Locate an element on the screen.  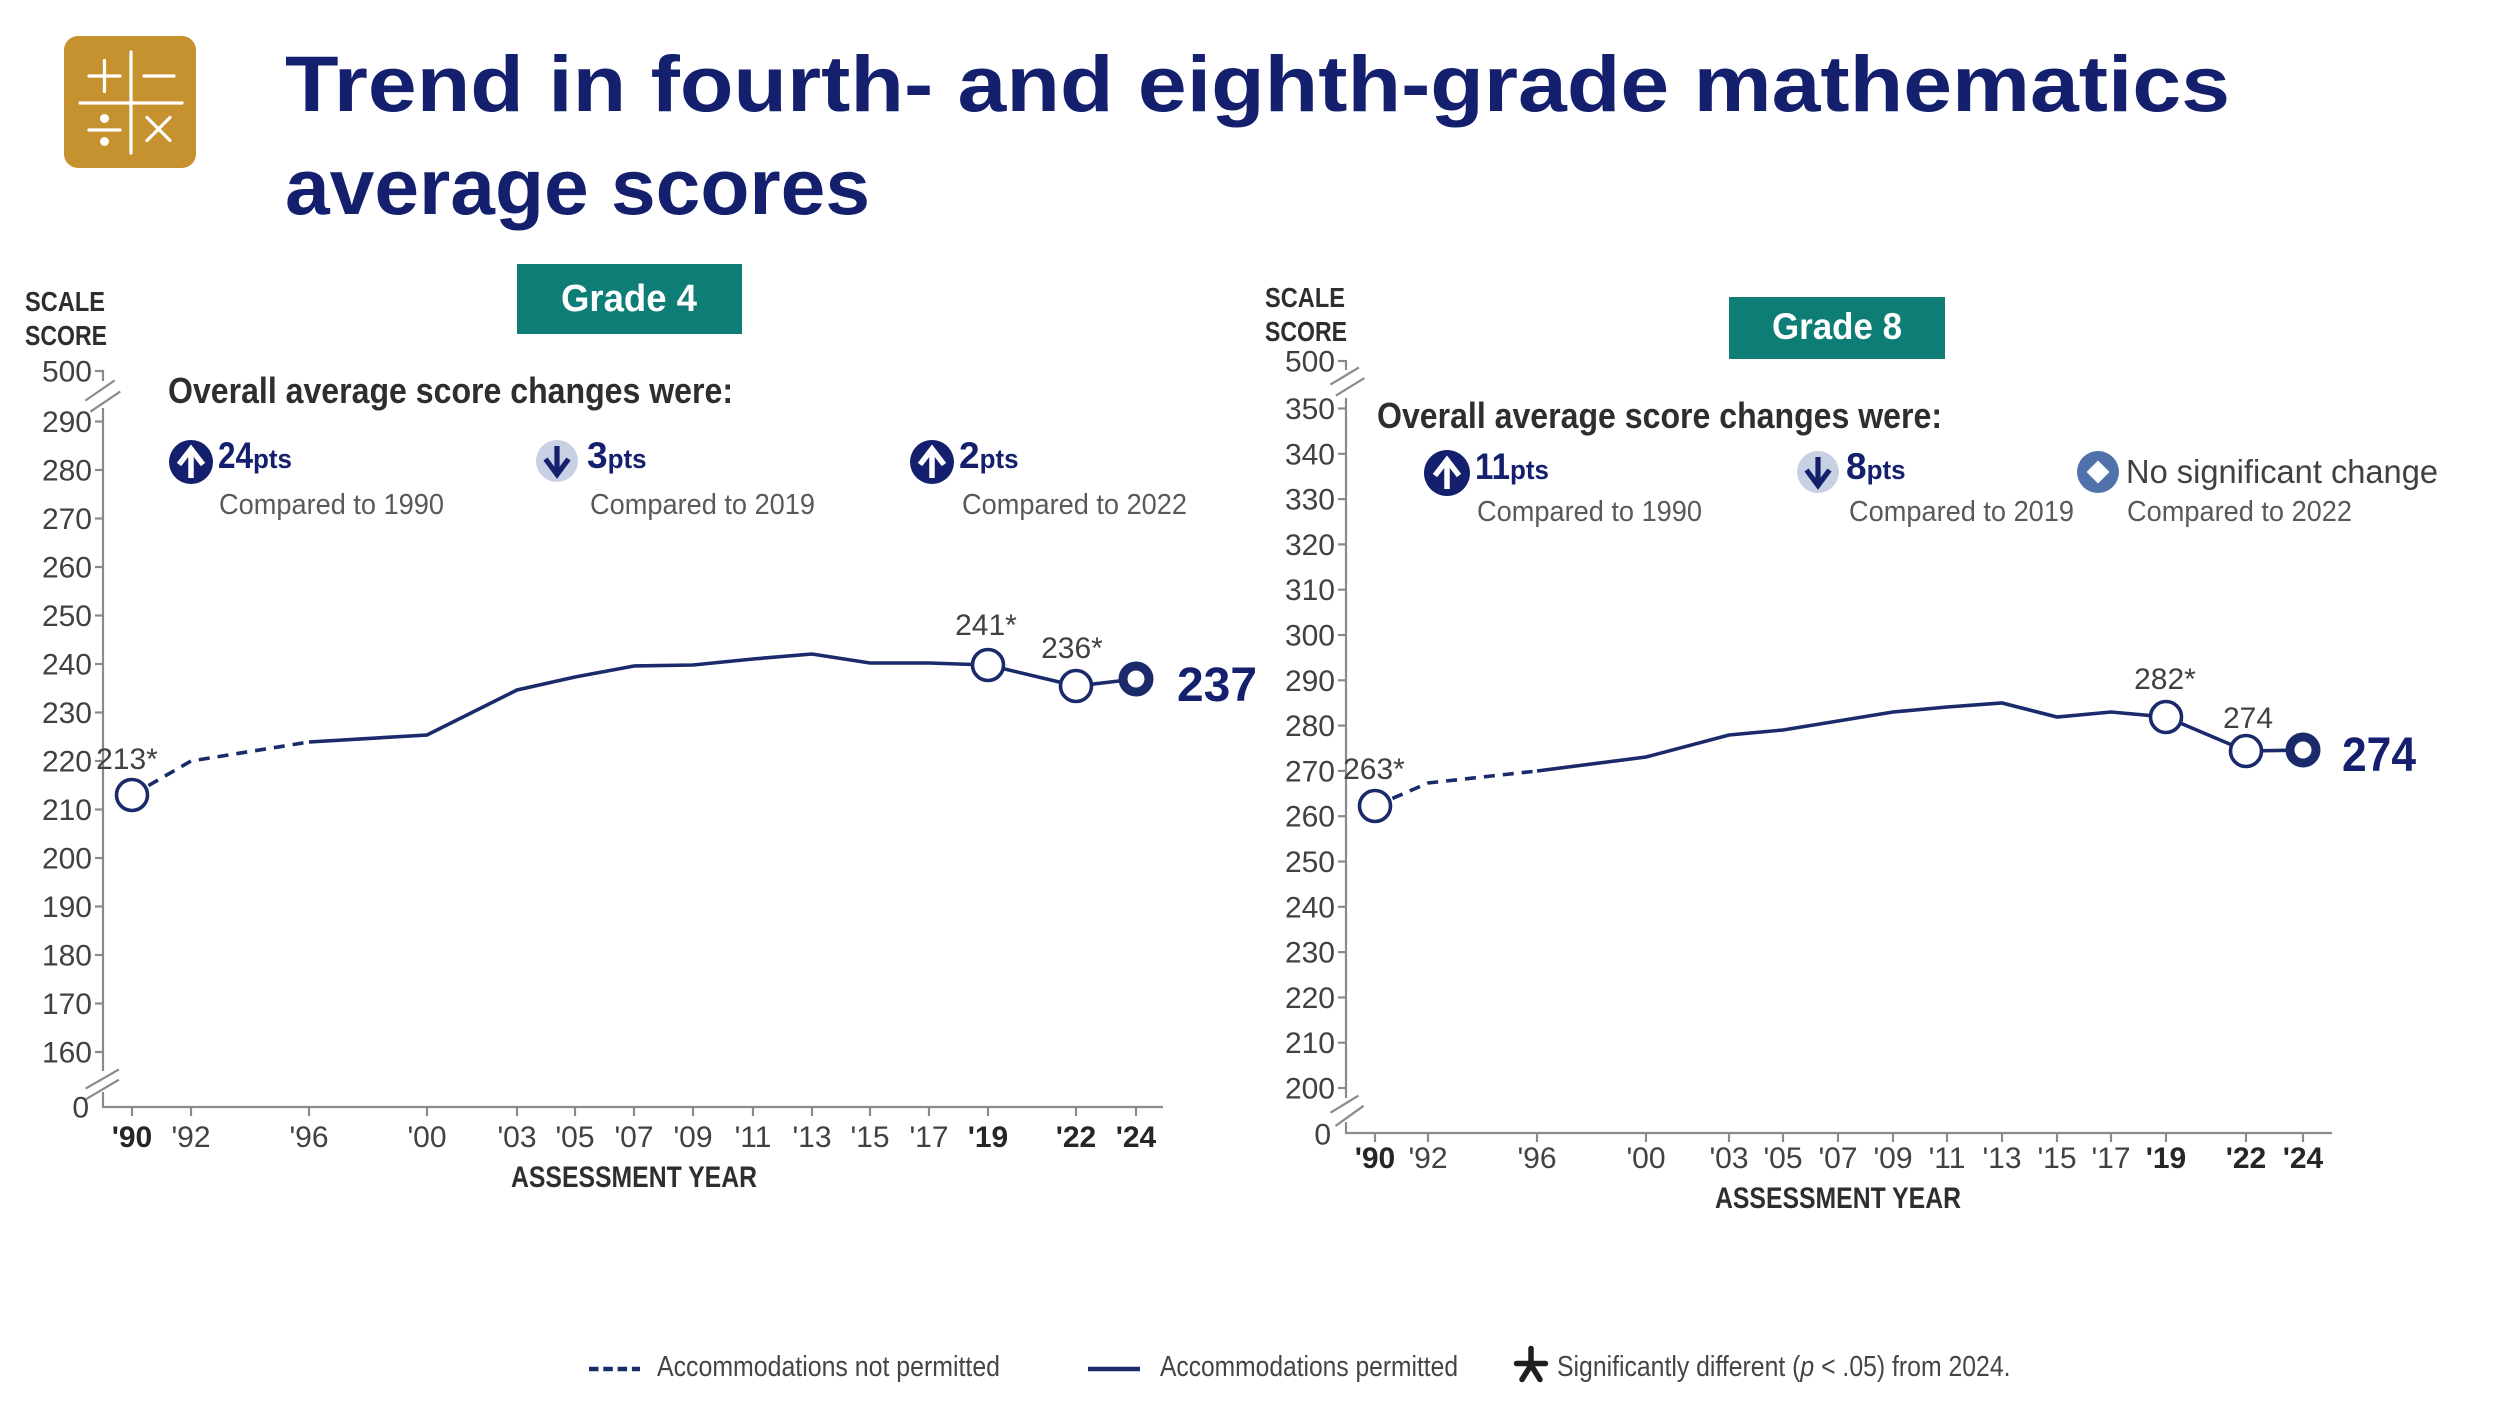
svg-text: 11 is located at coordinates (1492, 466).